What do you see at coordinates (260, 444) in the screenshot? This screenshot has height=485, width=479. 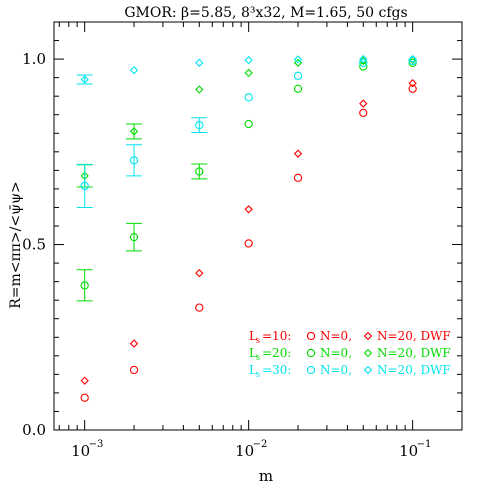 I see `x-tick-exponent: −2` at bounding box center [260, 444].